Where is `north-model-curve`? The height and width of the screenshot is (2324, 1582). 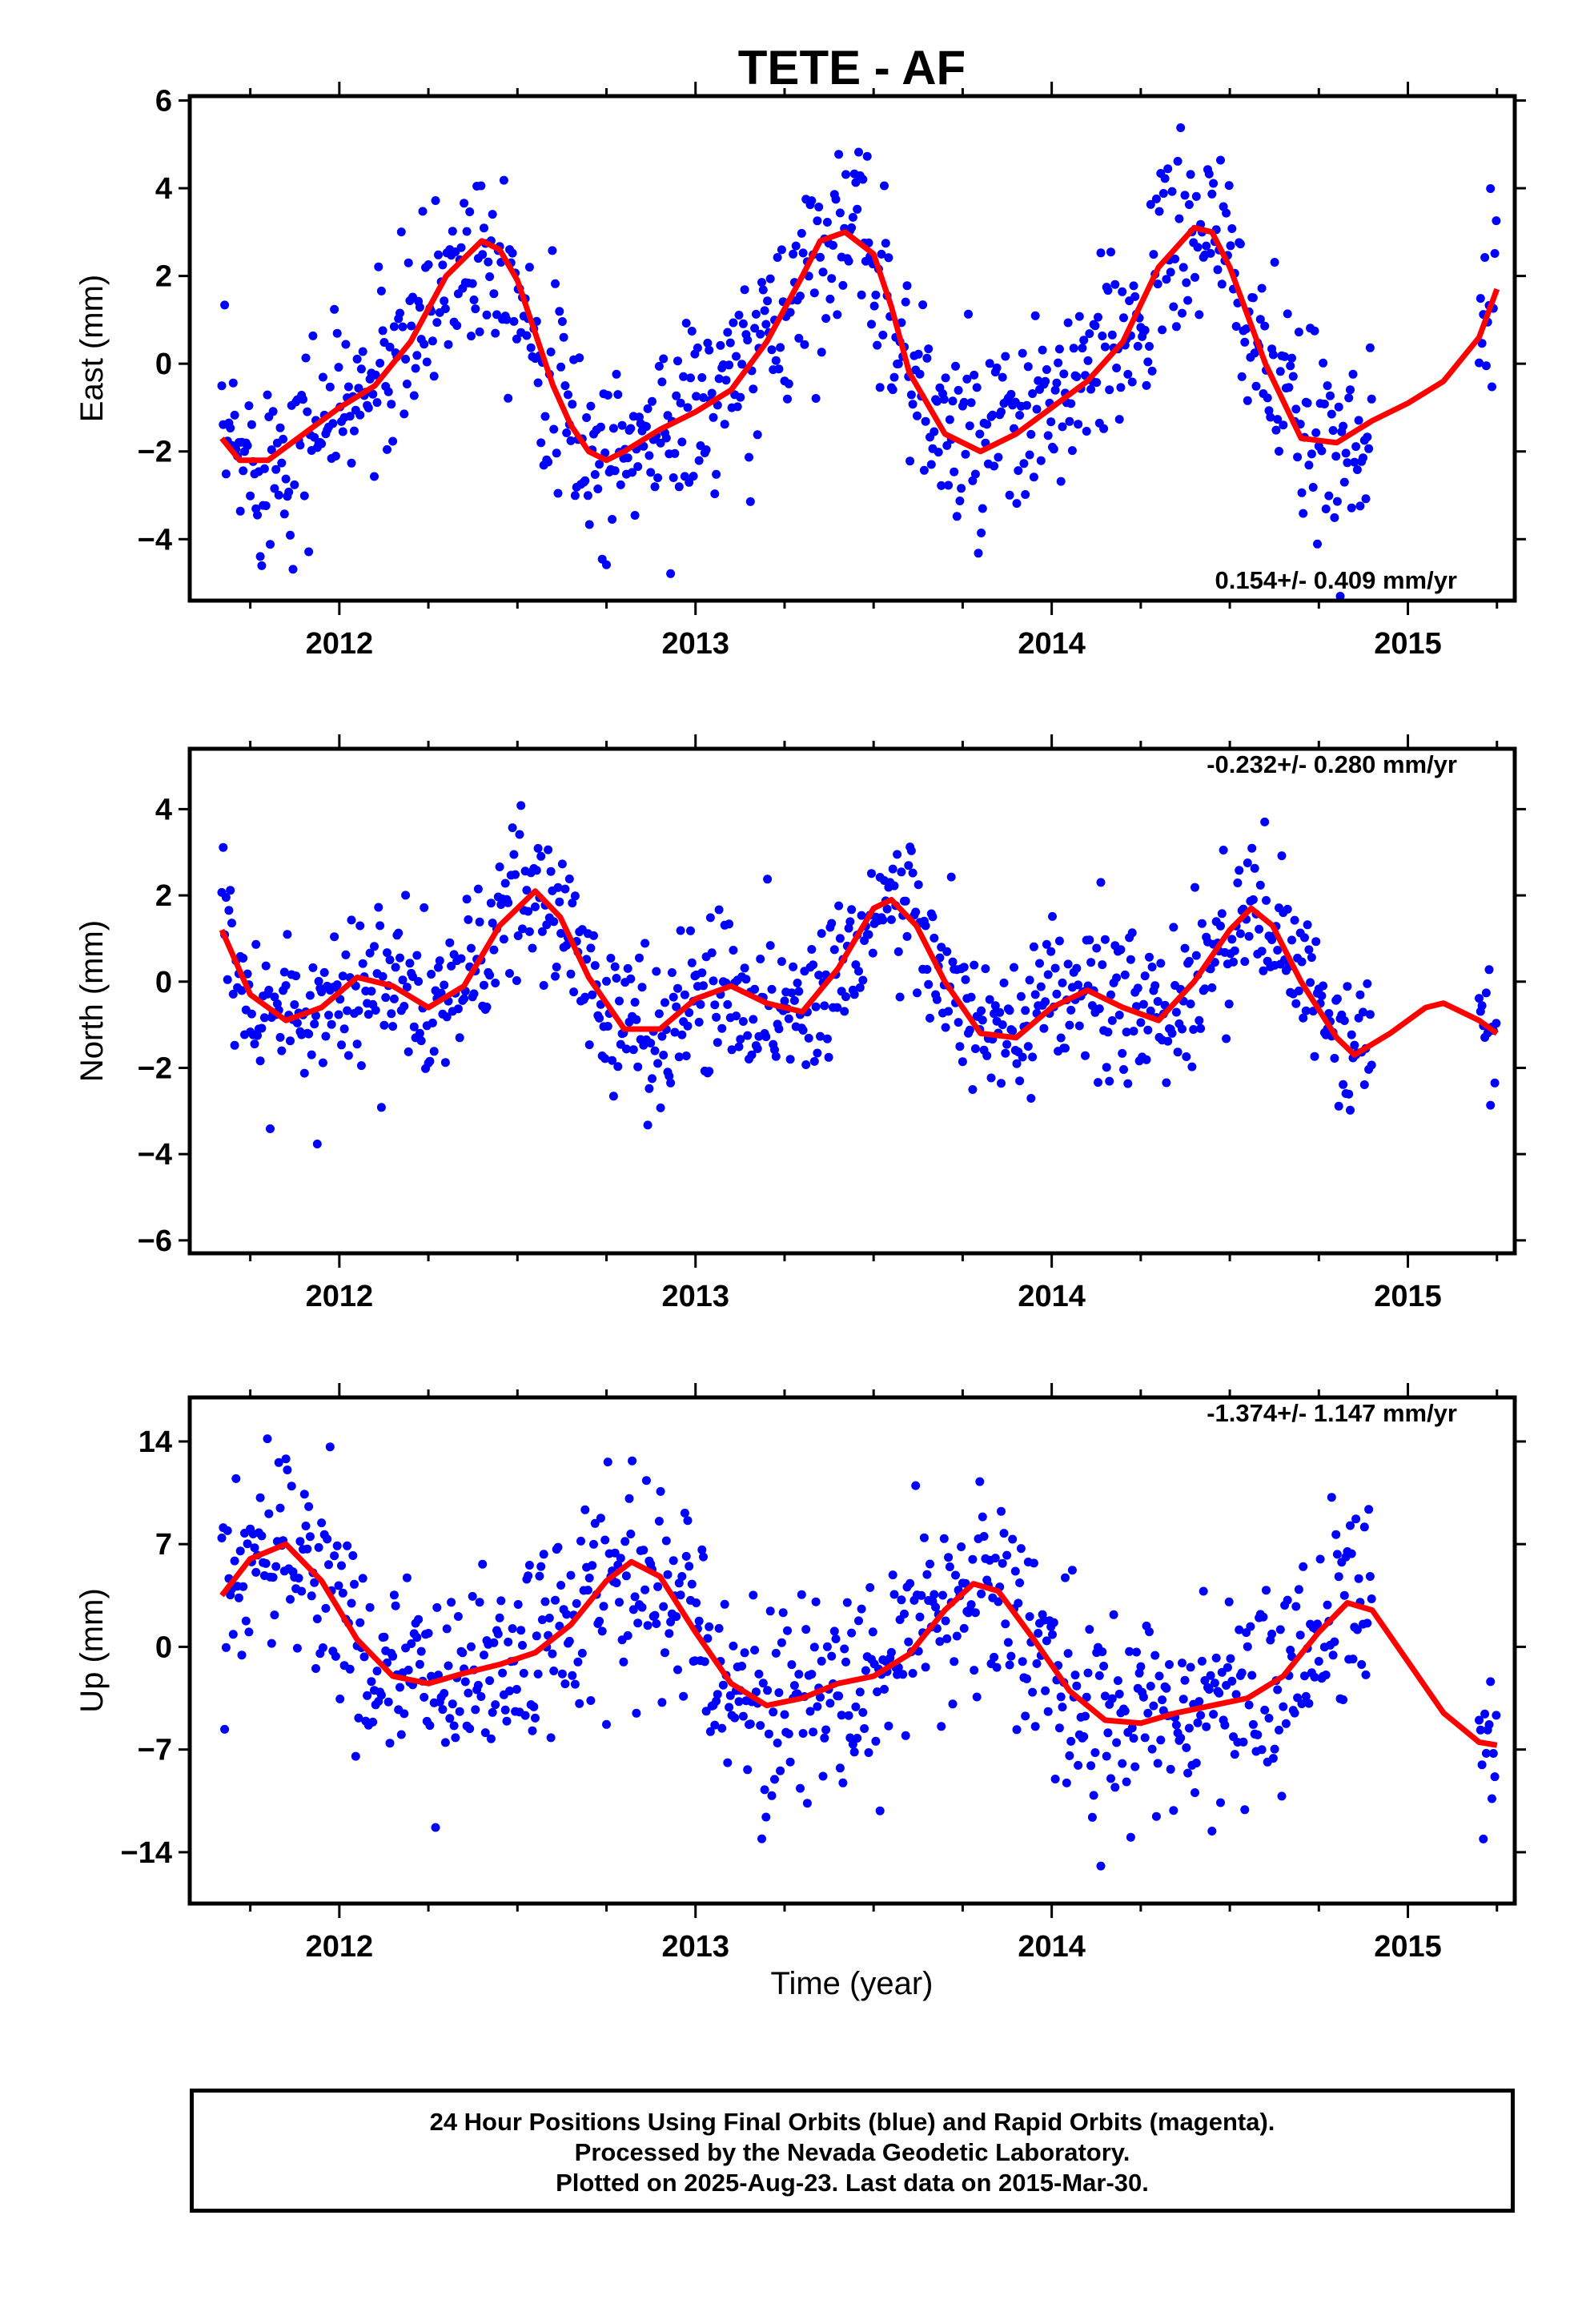
north-model-curve is located at coordinates (859, 973).